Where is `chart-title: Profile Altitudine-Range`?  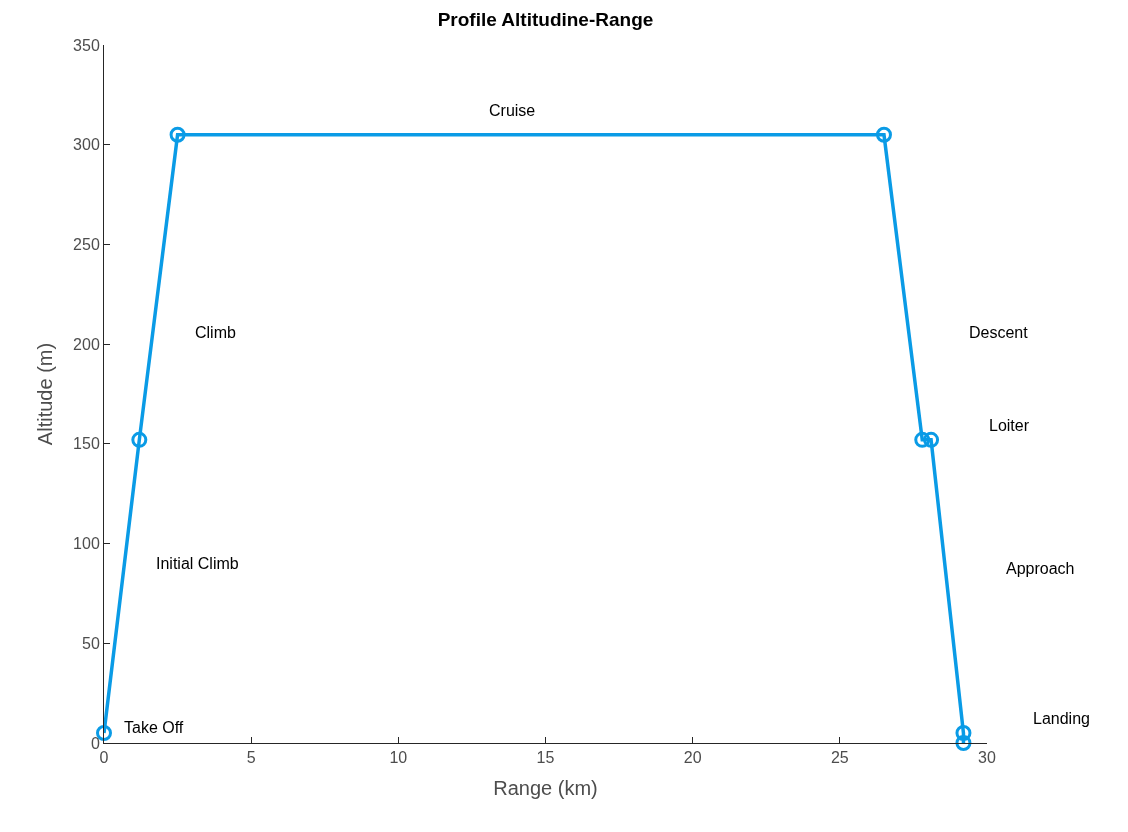
chart-title: Profile Altitudine-Range is located at coordinates (545, 19).